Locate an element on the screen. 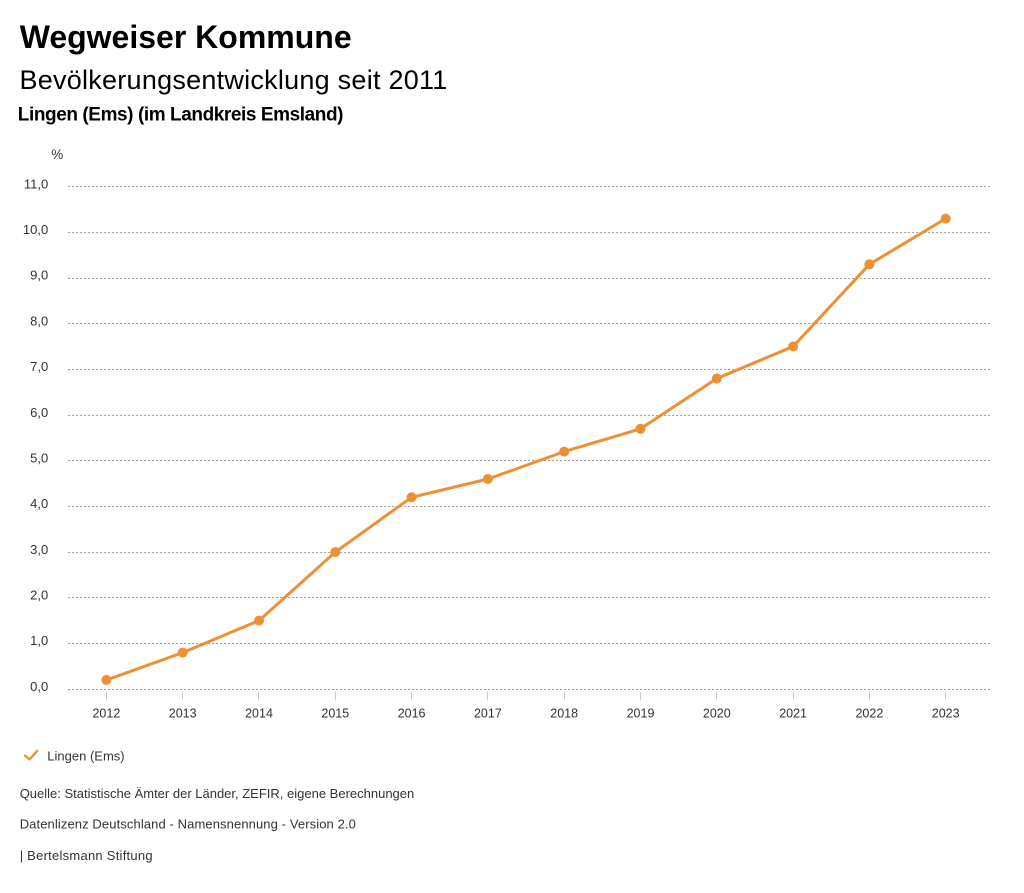 This screenshot has height=893, width=1024. svg-text: 6,0 is located at coordinates (39, 412).